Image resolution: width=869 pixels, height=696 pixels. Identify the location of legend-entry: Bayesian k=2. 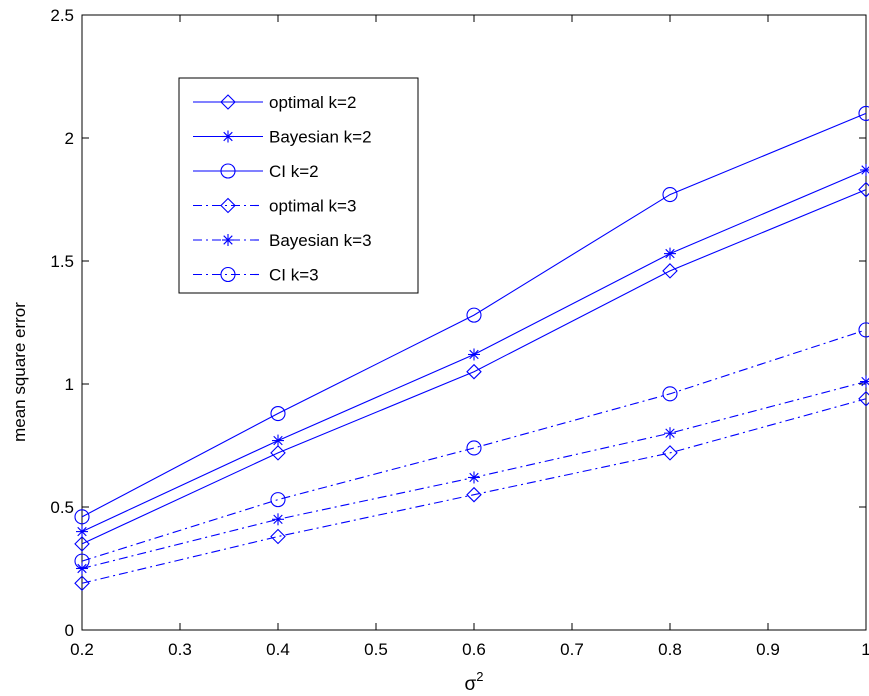
(282, 137).